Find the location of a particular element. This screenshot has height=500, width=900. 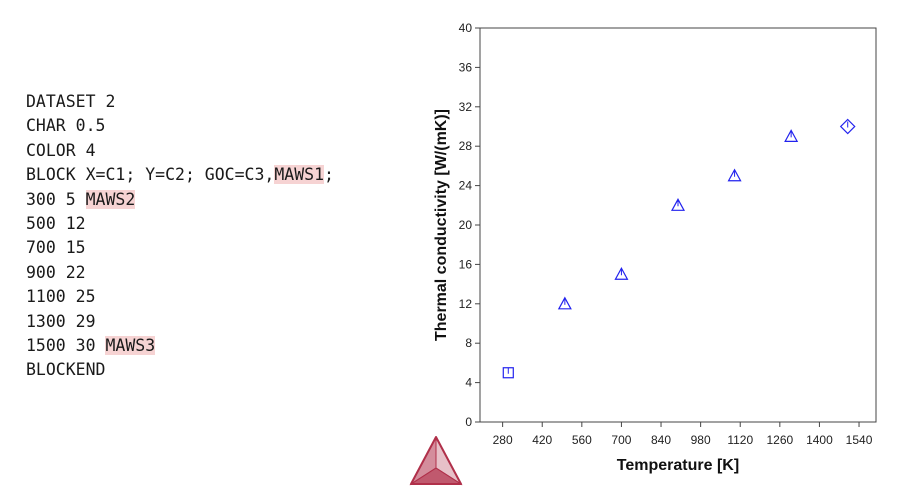

y-tick-label: 8 is located at coordinates (468, 343).